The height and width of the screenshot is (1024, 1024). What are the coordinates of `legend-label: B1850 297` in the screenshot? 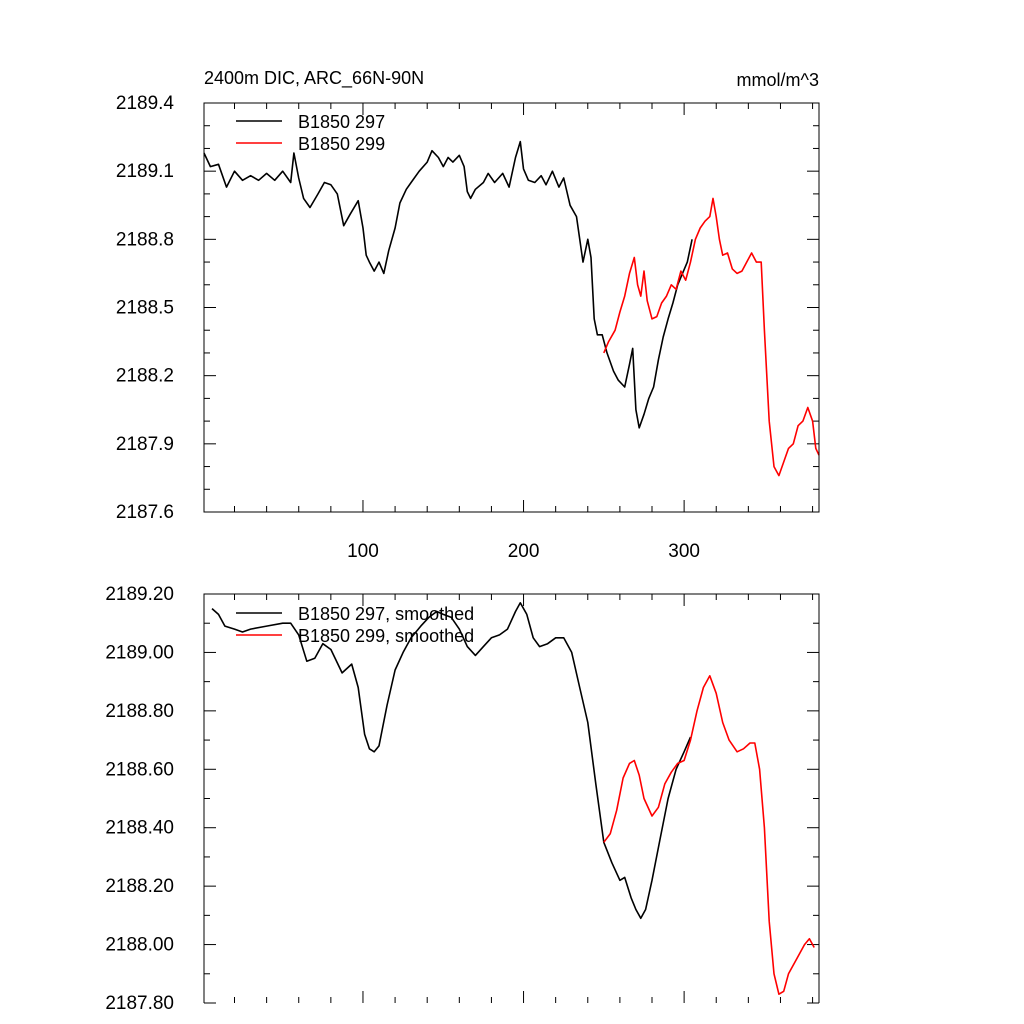 It's located at (341, 122).